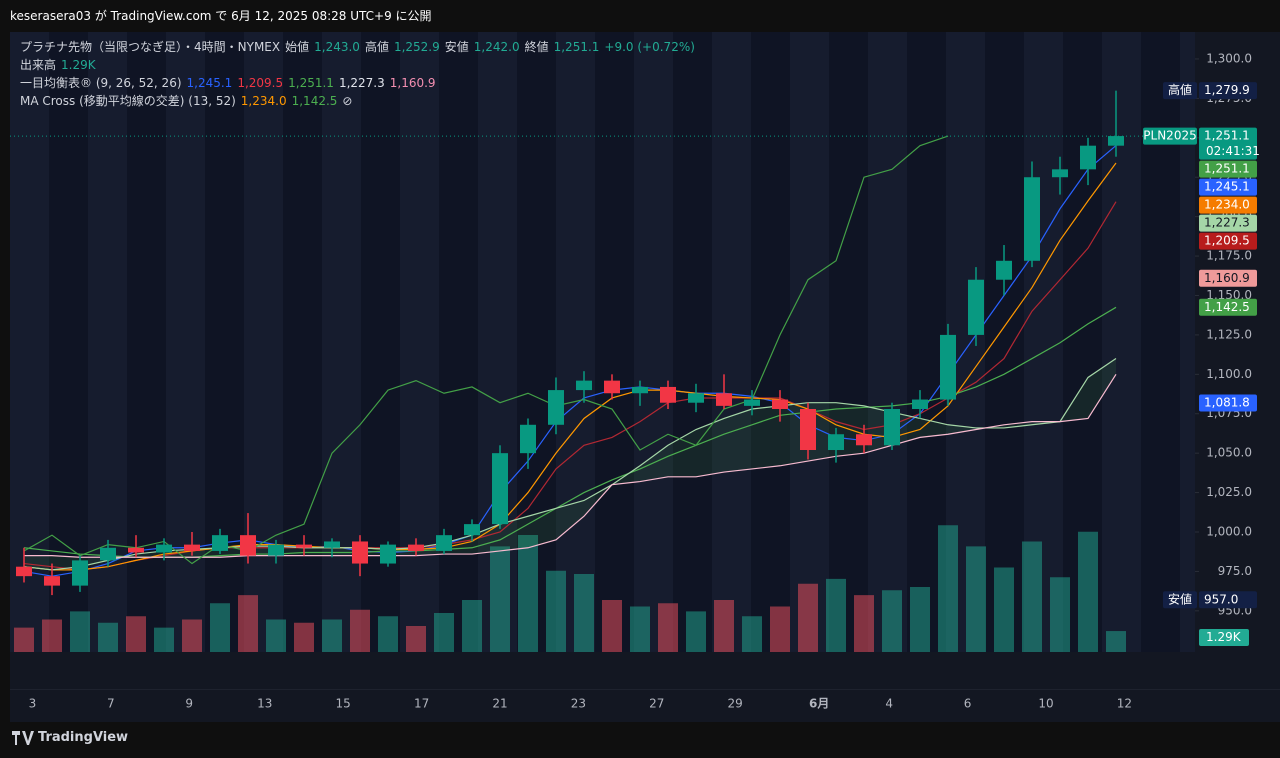 The height and width of the screenshot is (758, 1280). Describe the element at coordinates (1045, 704) in the screenshot. I see `x-tick-label: 10` at that location.